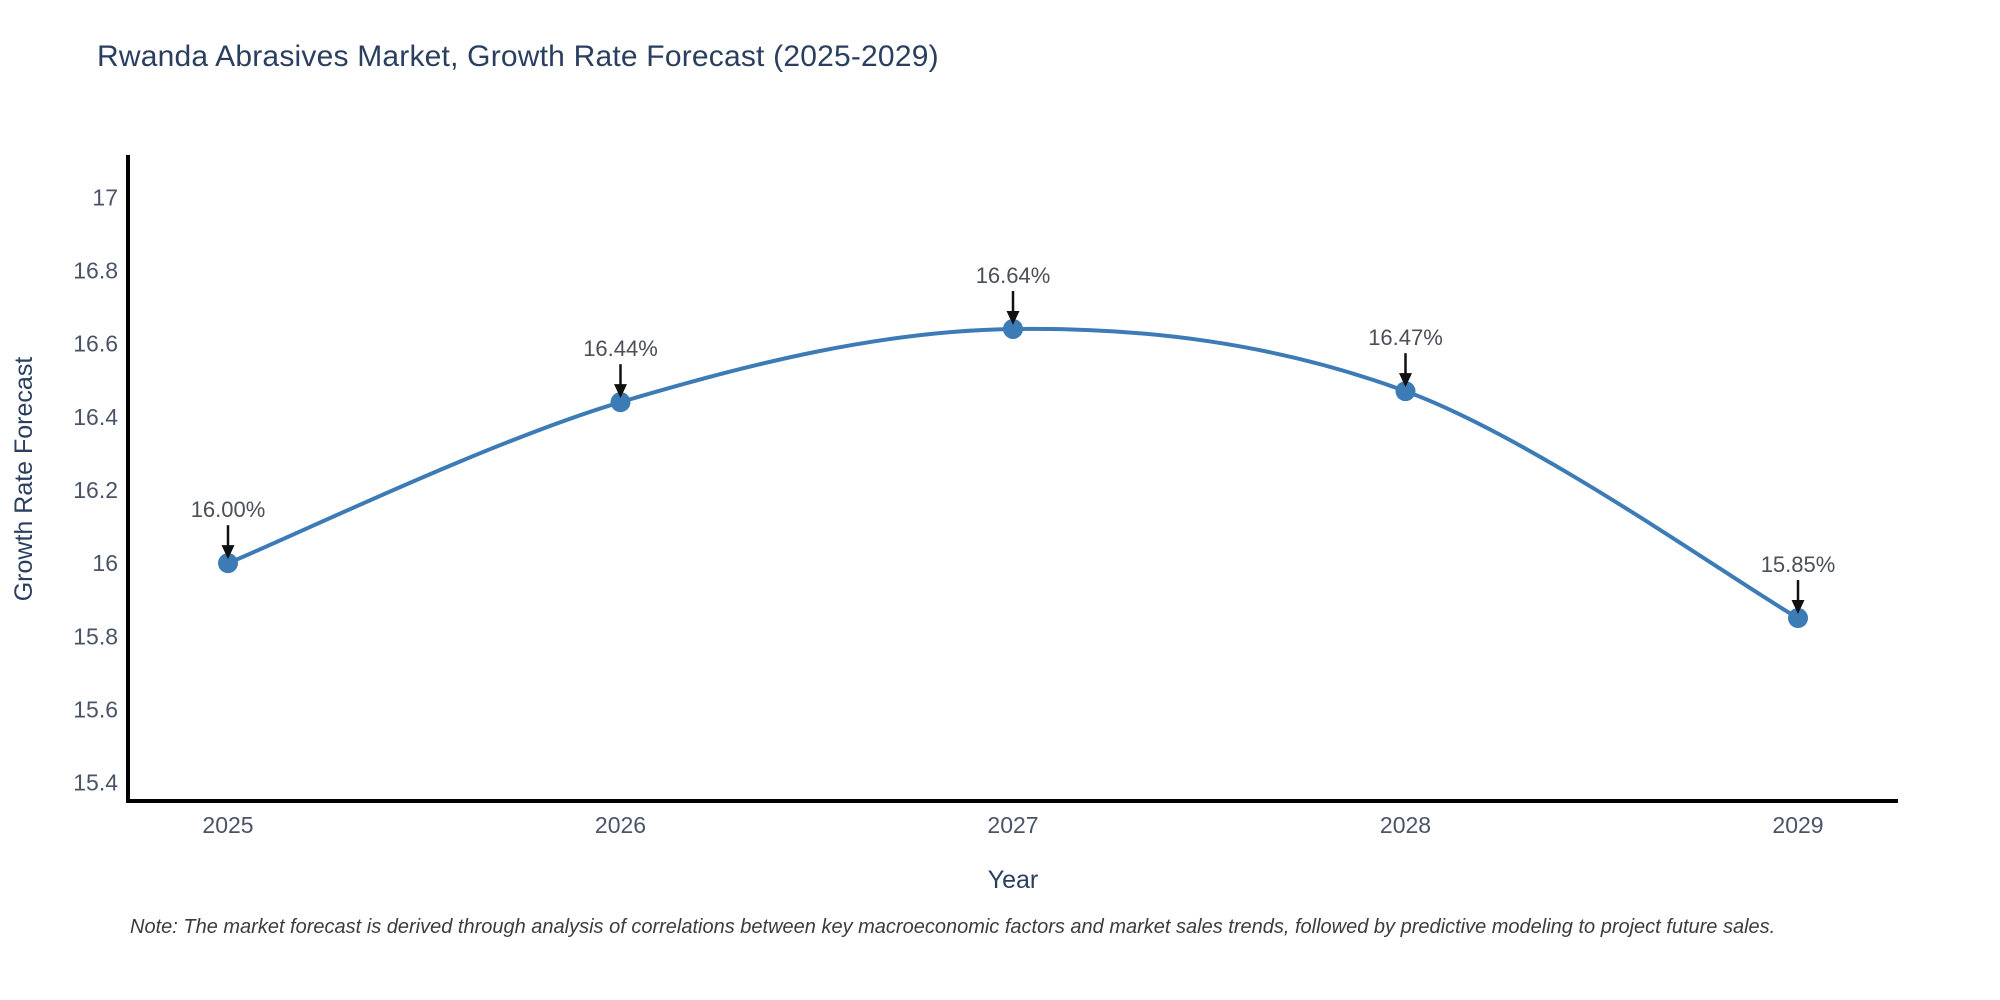 The width and height of the screenshot is (2000, 1000). I want to click on y-tick-label: 16, so click(105, 563).